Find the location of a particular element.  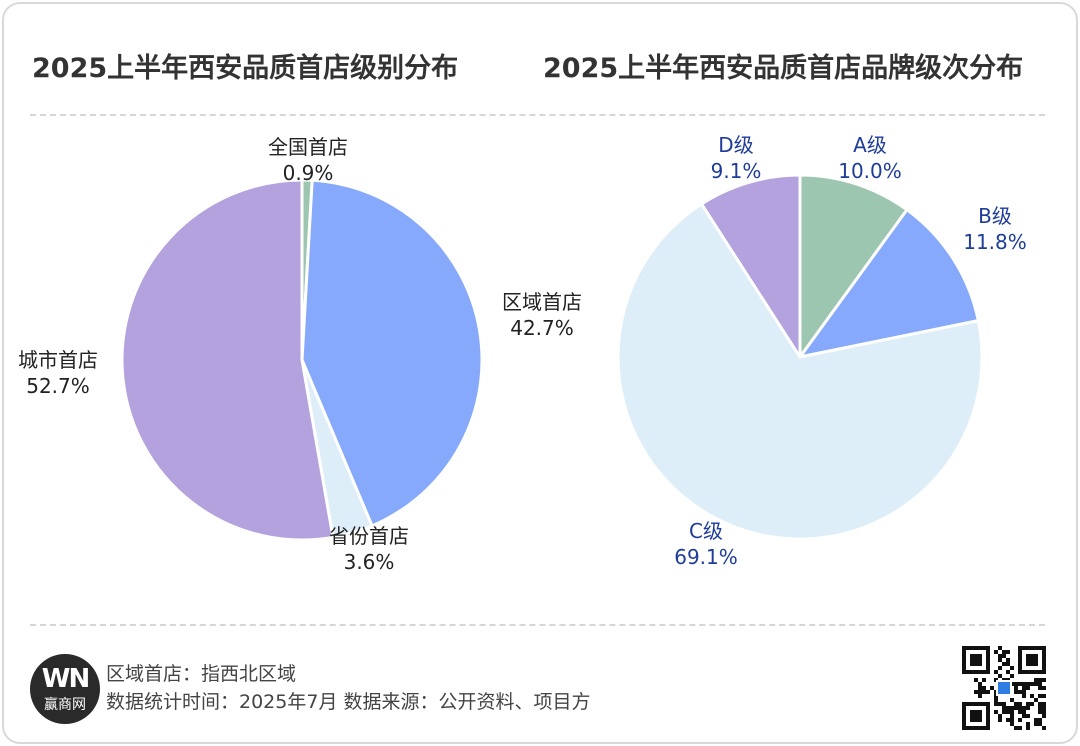

pie2-label-1: A级 is located at coordinates (870, 145).